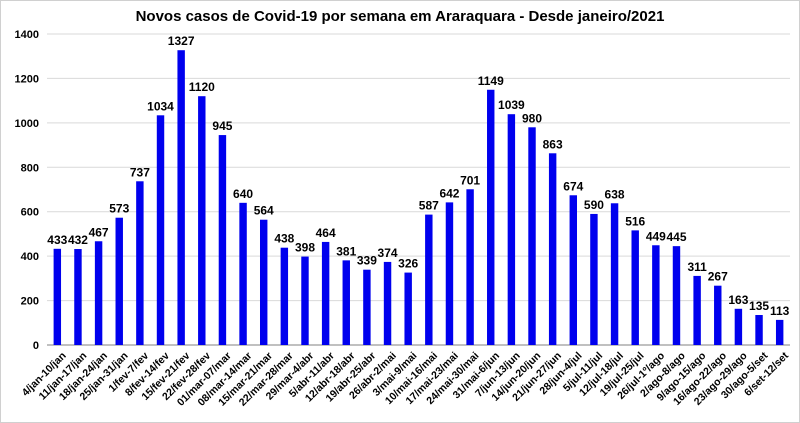 This screenshot has width=800, height=423. Describe the element at coordinates (30, 168) in the screenshot. I see `y-tick-label: 800` at that location.